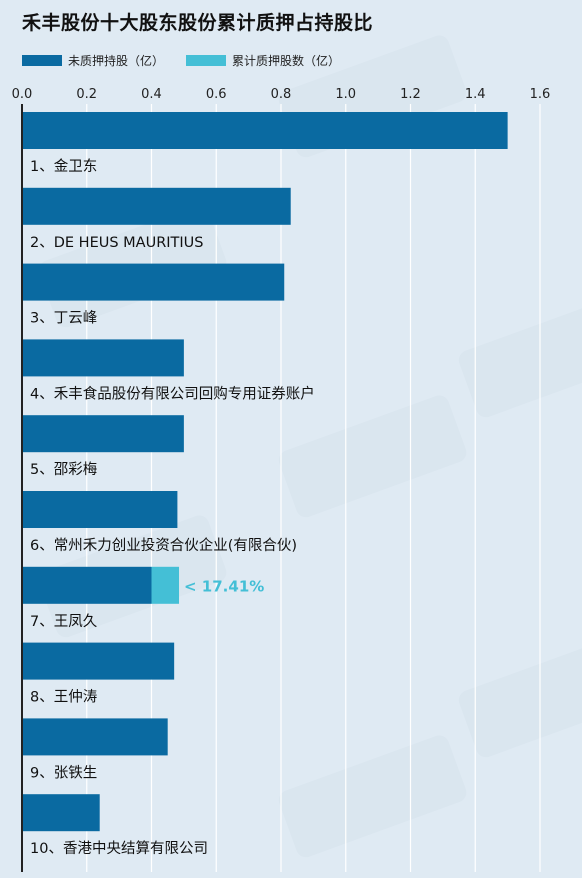  Describe the element at coordinates (172, 393) in the screenshot. I see `category-label: 4、禾丰食品股份有限公司回购专用证券账户` at that location.